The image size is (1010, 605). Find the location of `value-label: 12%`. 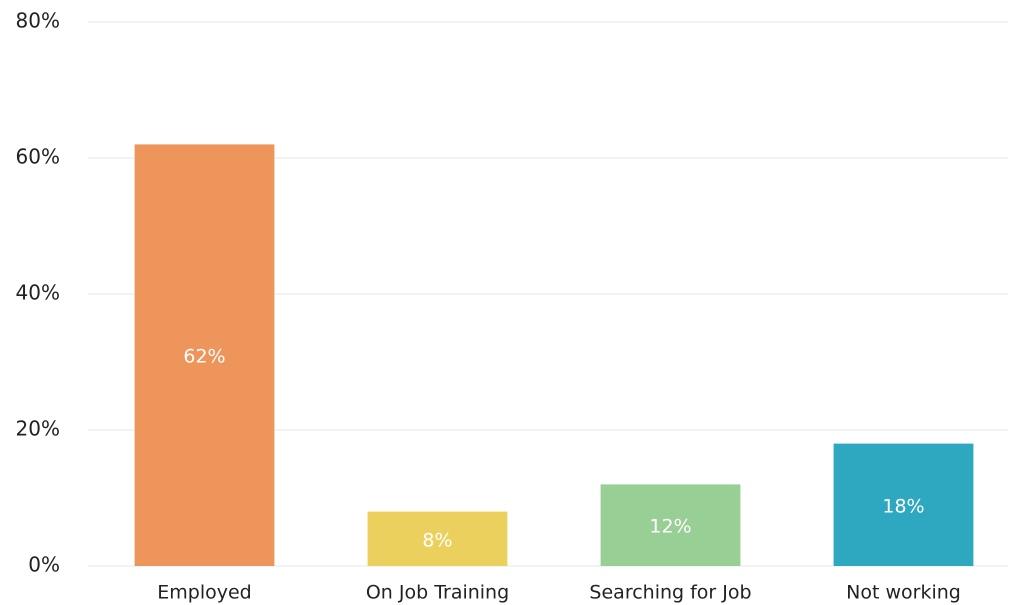

value-label: 12% is located at coordinates (670, 527).